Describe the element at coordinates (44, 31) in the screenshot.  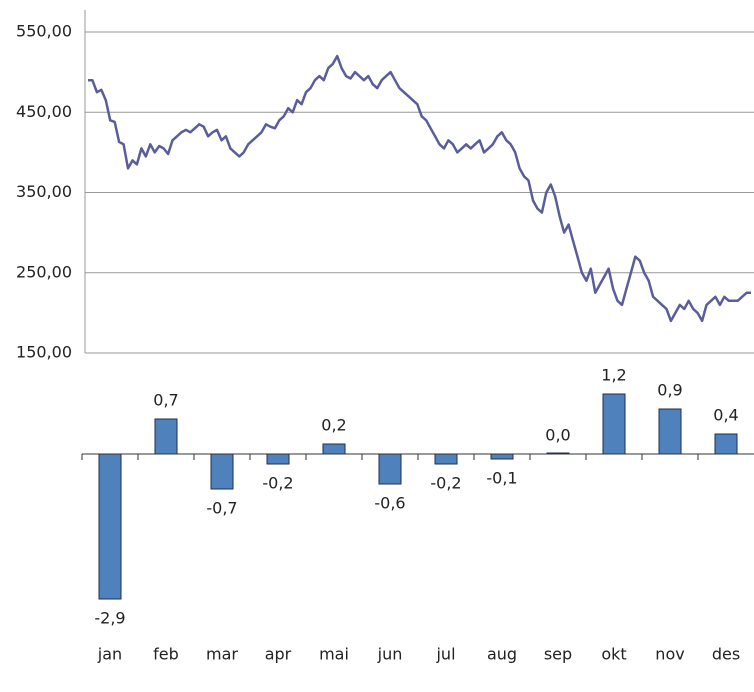
I see `y-tick-label: 550,00` at that location.